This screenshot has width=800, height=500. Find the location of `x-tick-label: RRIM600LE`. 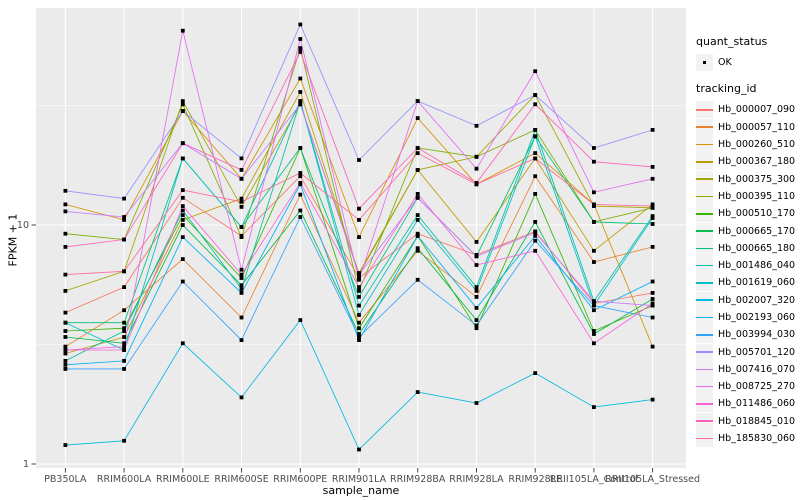

x-tick-label: RRIM600LE is located at coordinates (183, 479).